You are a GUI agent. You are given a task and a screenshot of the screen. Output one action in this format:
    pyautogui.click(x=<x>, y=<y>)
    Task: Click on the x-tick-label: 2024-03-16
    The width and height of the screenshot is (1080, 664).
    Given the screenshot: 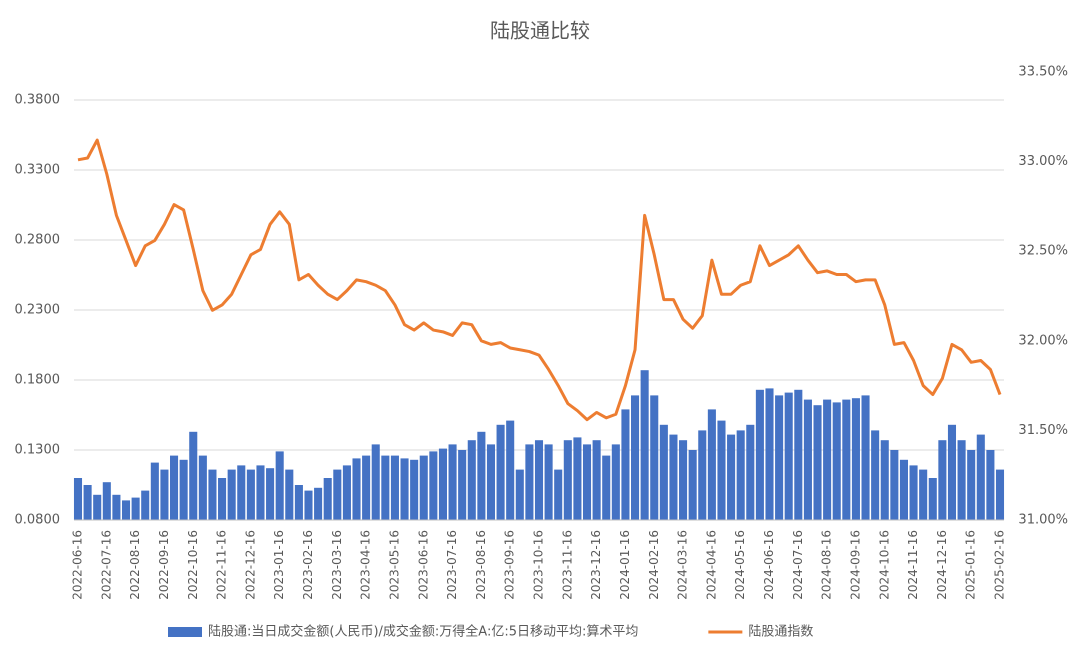 What is the action you would take?
    pyautogui.click(x=683, y=565)
    